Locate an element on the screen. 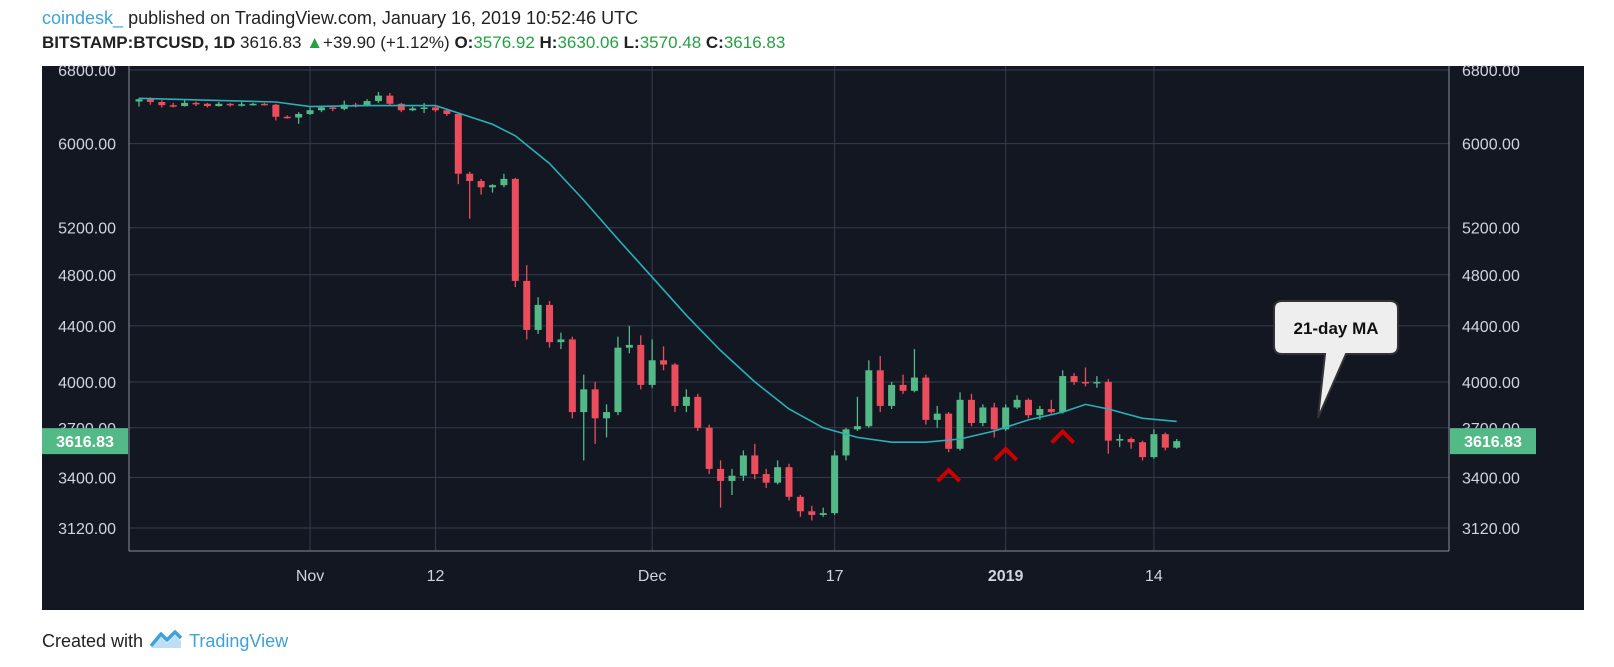 This screenshot has height=667, width=1614. tradingview-logo-icon is located at coordinates (166, 641).